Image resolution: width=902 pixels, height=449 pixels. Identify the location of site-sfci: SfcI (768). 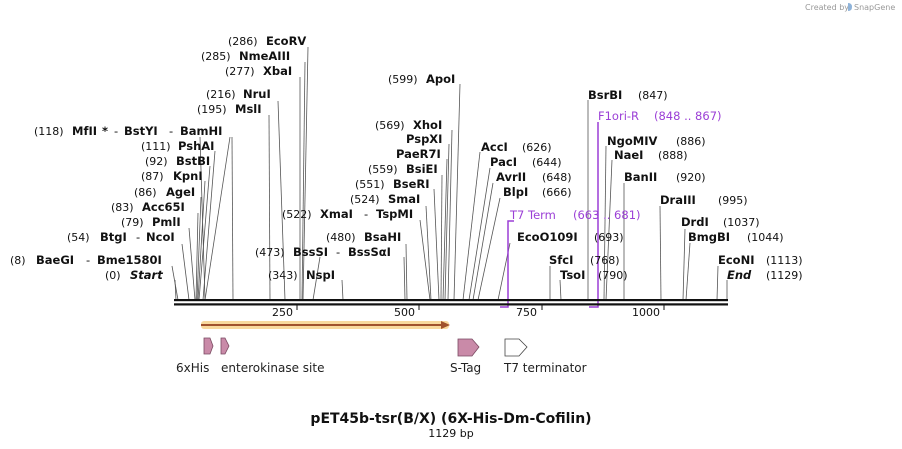
(584, 260).